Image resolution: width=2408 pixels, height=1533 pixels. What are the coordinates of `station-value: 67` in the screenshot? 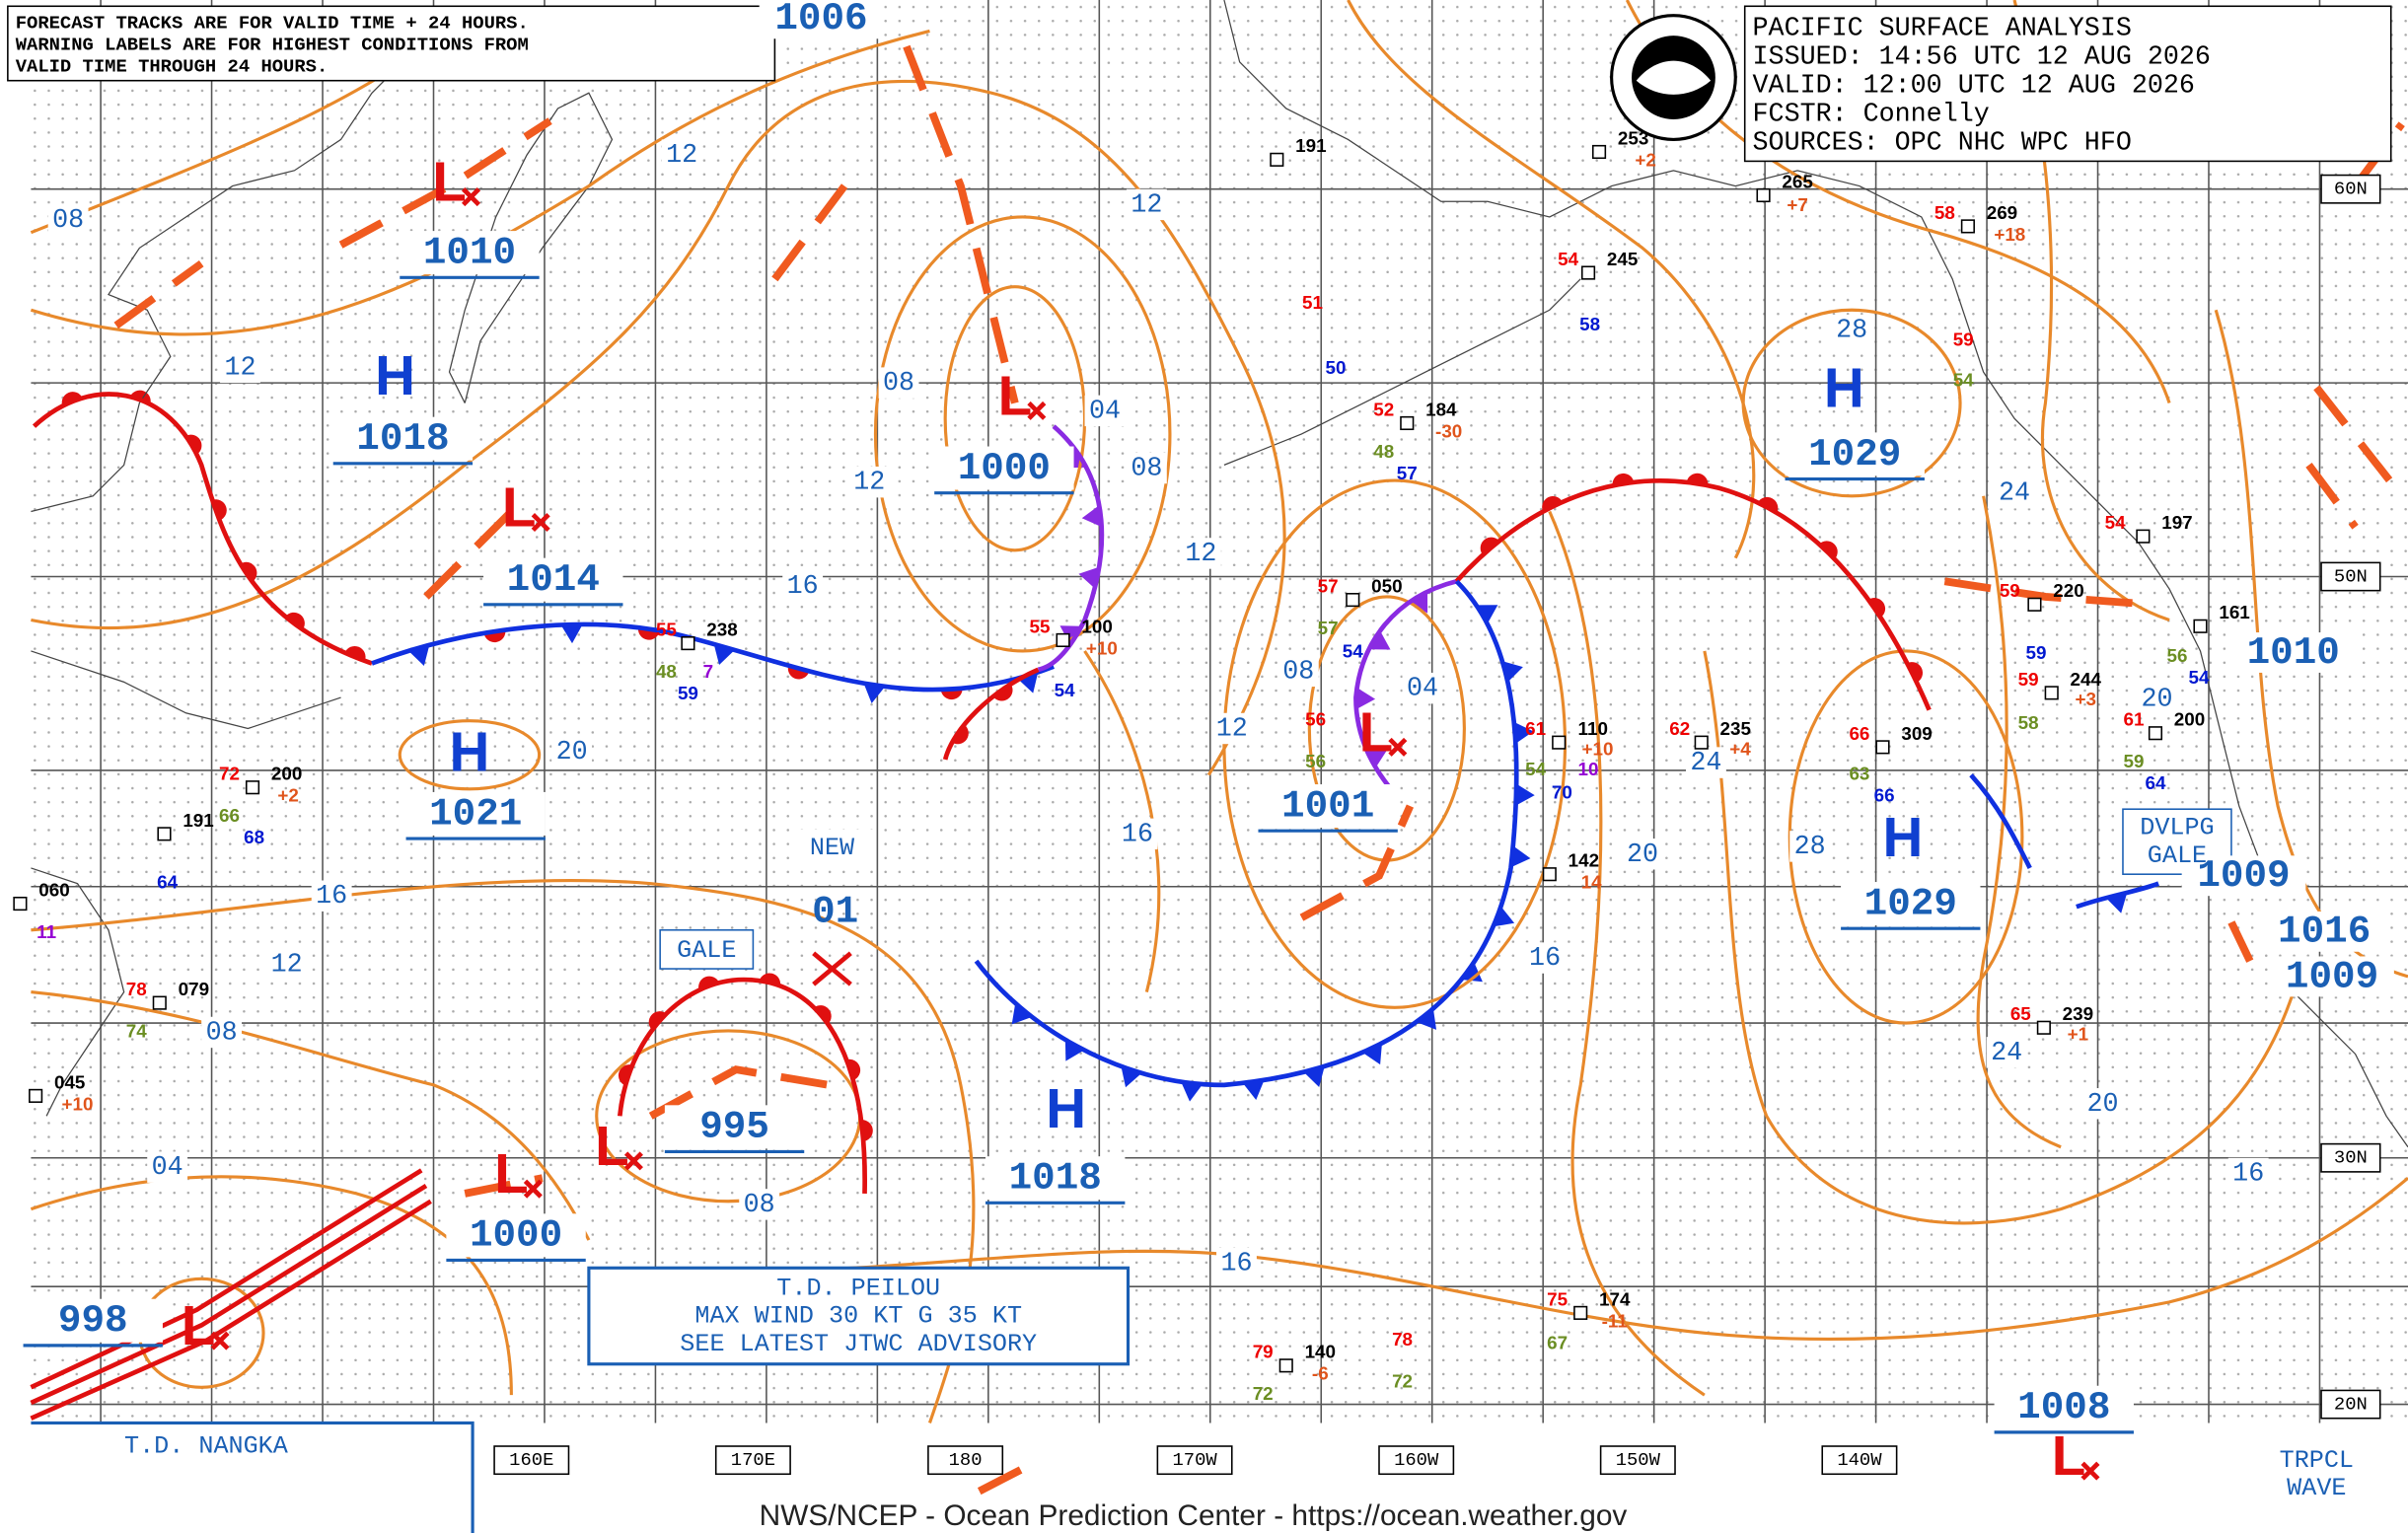 It's located at (1557, 1342).